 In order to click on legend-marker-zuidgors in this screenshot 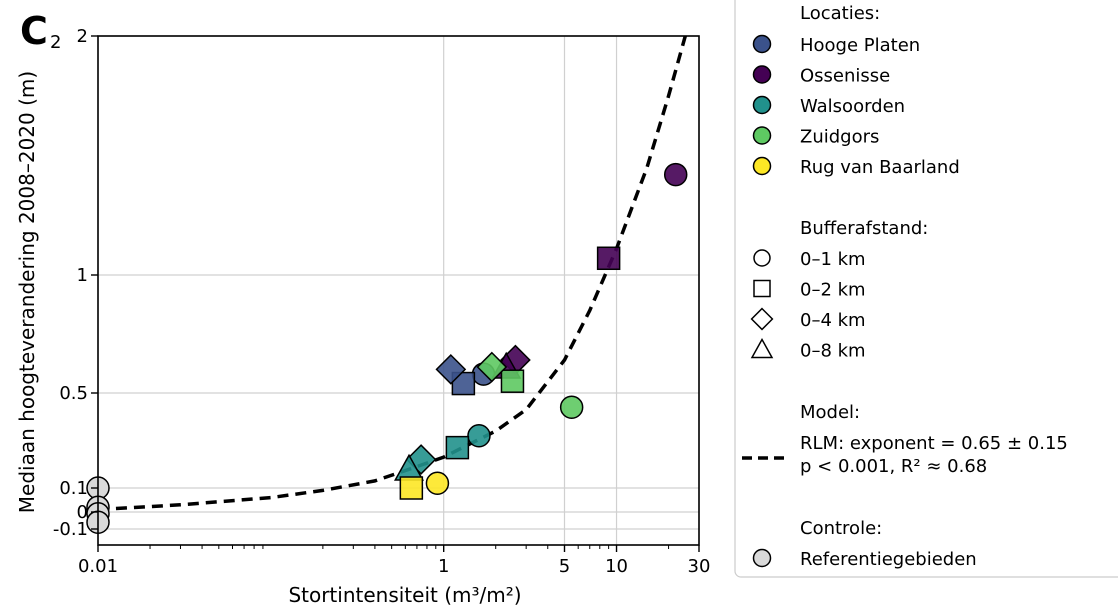, I will do `click(762, 135)`.